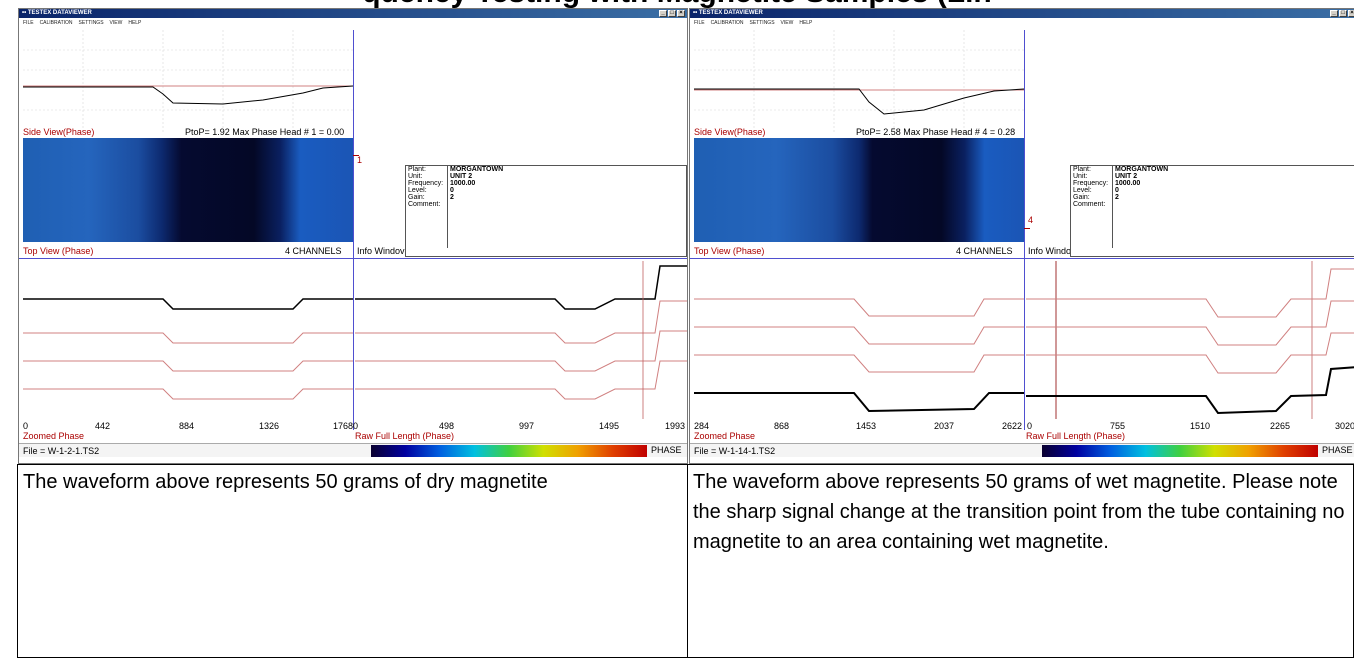 The image size is (1354, 658). I want to click on axis-ticks: 0 442 884 1326 1768 0 498 997 1495 1993, so click(353, 427).